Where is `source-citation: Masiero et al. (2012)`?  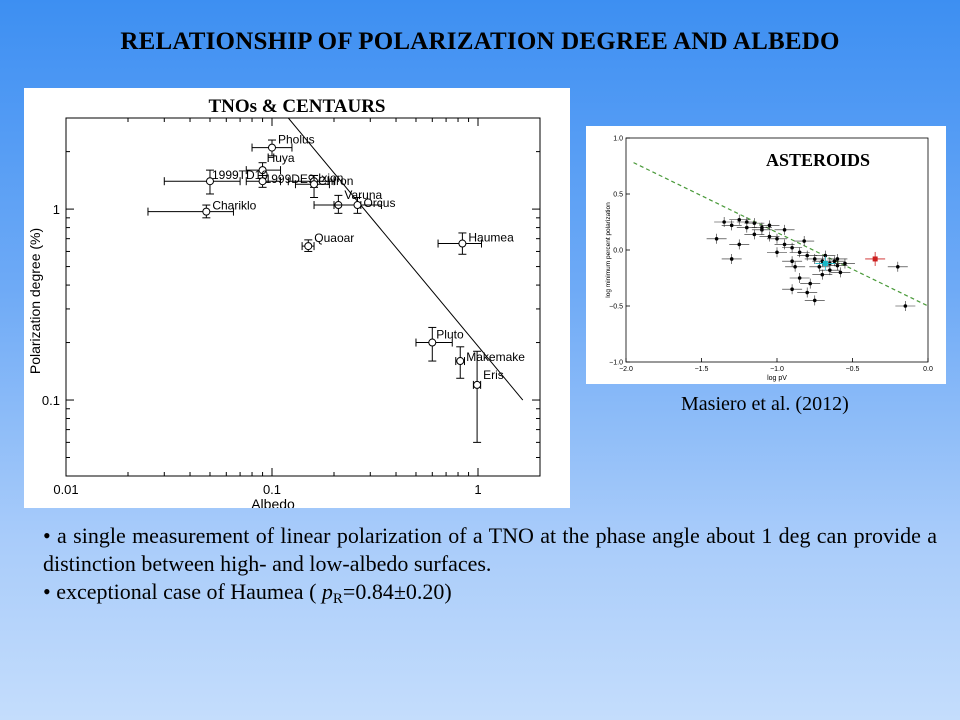
source-citation: Masiero et al. (2012) is located at coordinates (765, 404).